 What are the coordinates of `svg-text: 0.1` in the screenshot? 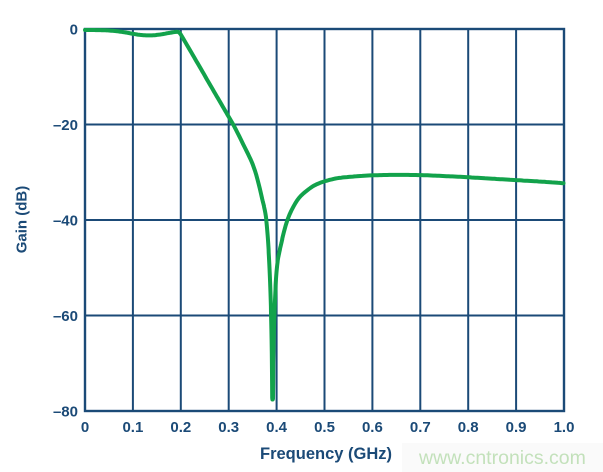 It's located at (132, 427).